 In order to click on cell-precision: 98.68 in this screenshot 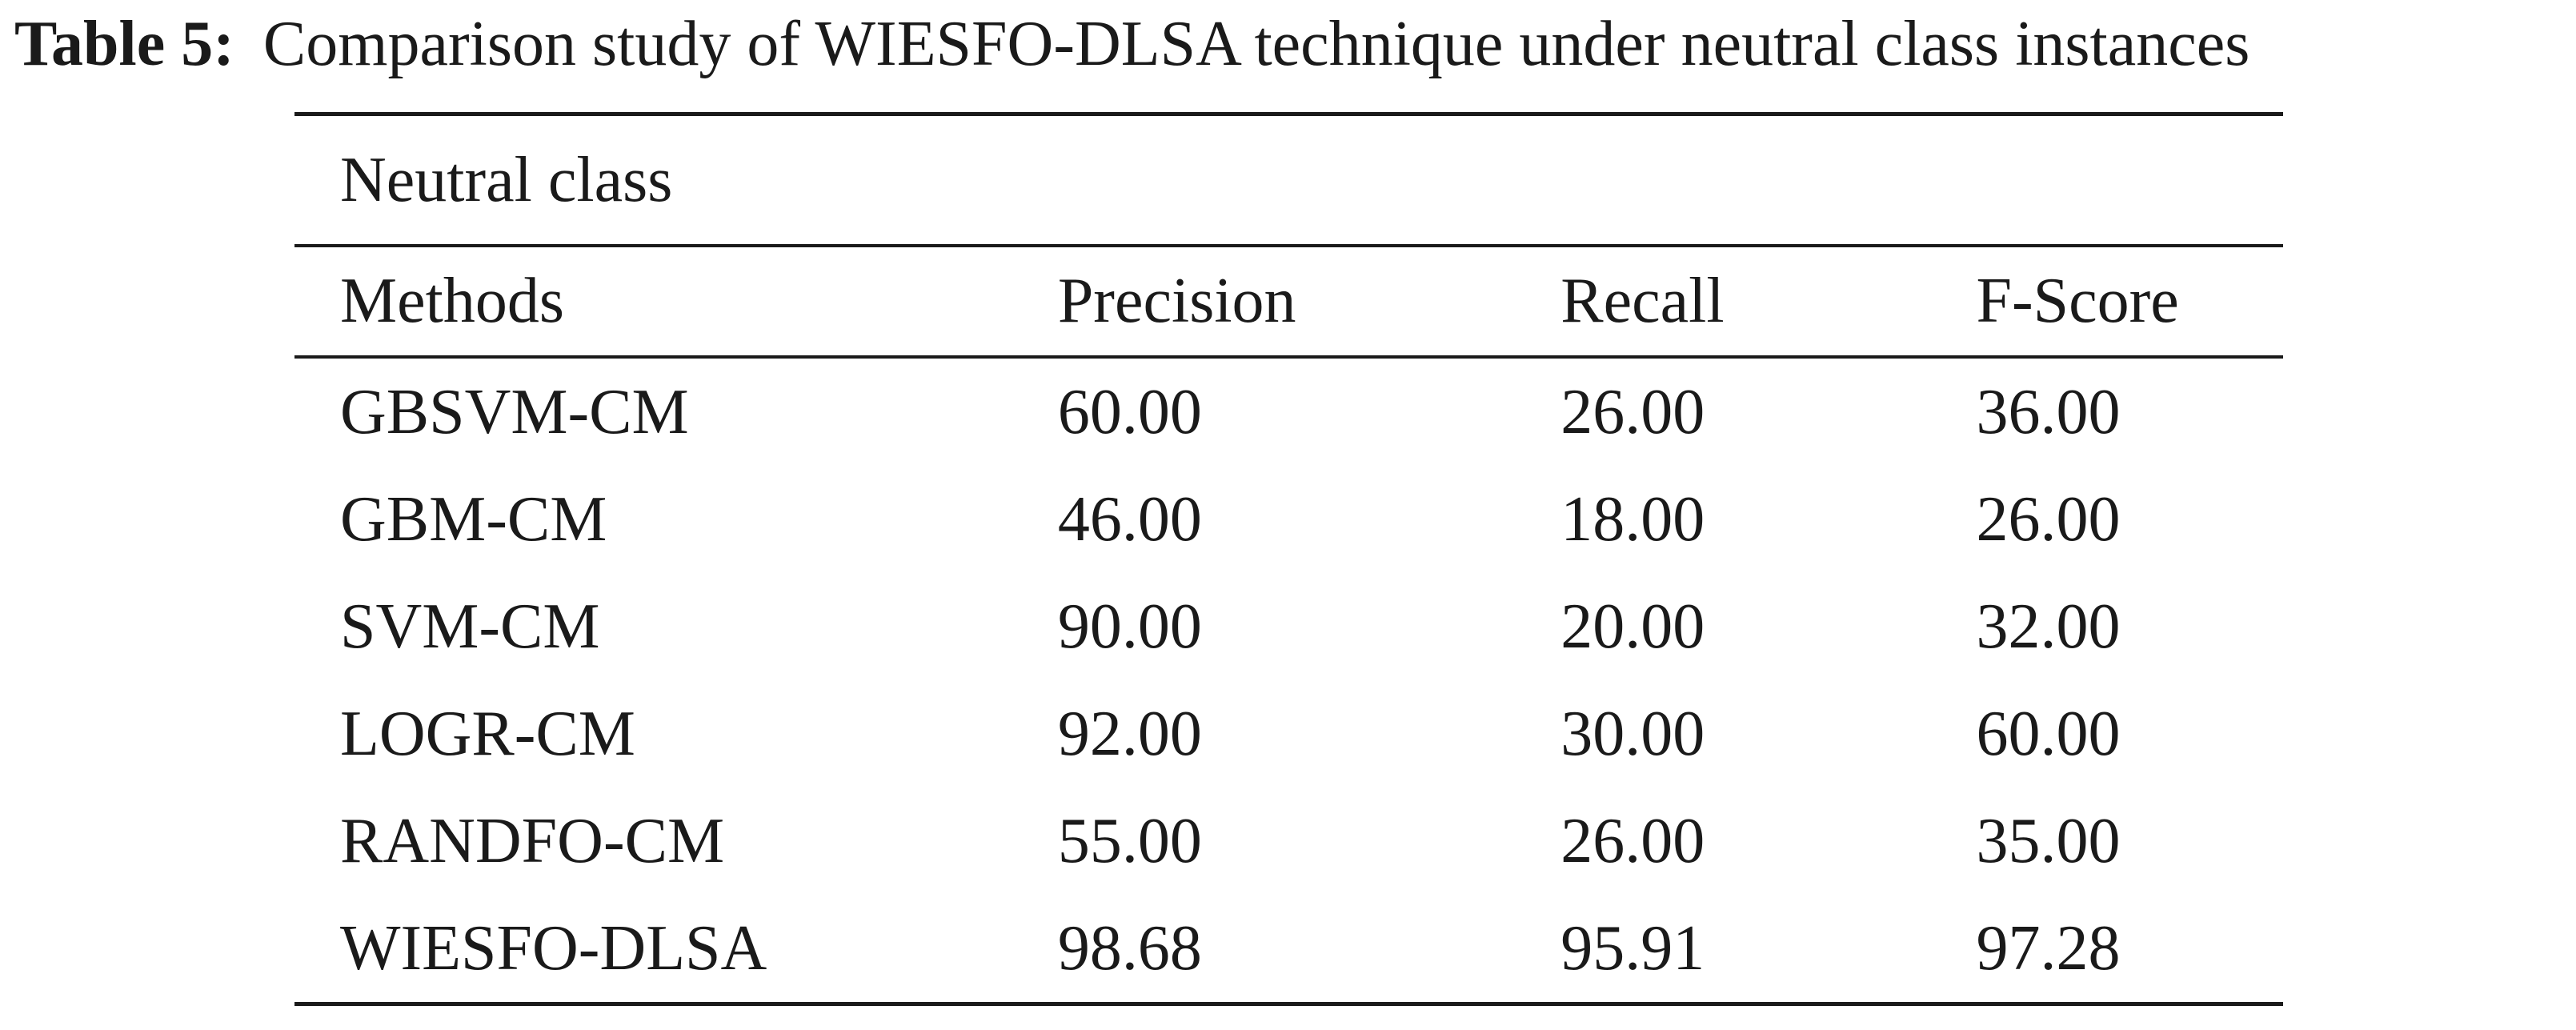, I will do `click(1309, 950)`.